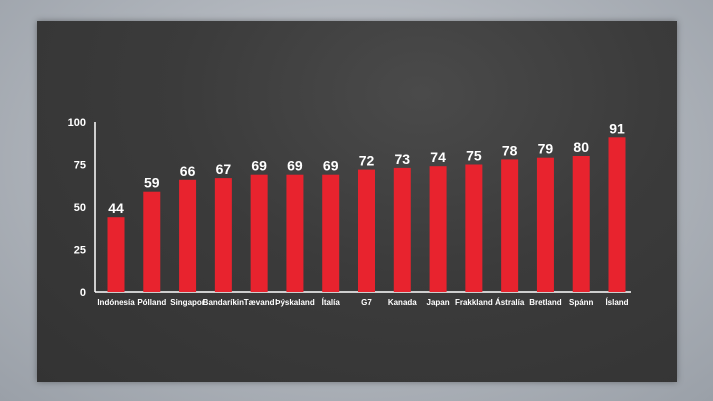 The width and height of the screenshot is (713, 401). What do you see at coordinates (546, 149) in the screenshot?
I see `data-label: 79` at bounding box center [546, 149].